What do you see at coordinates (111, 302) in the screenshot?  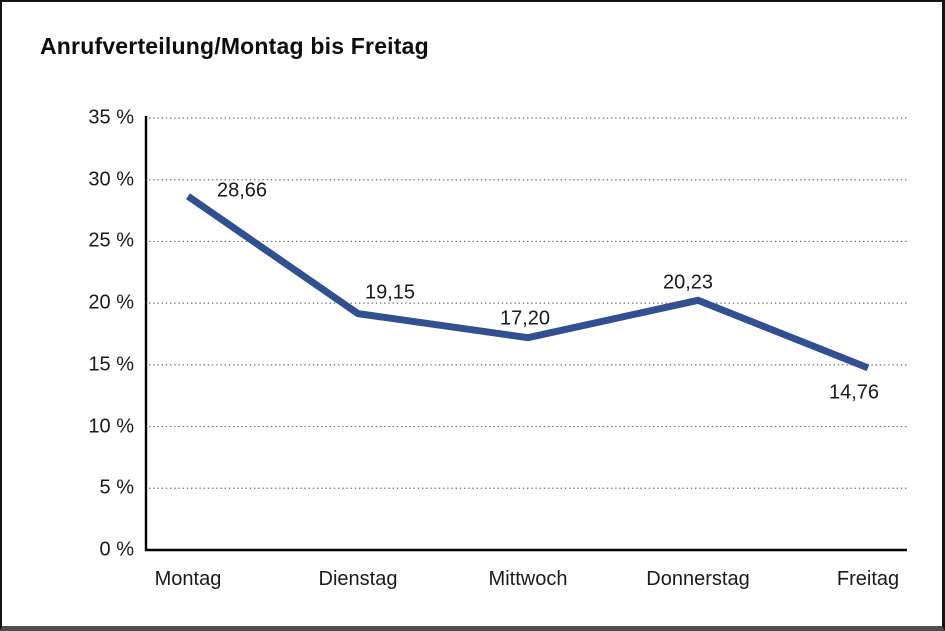 I see `y-axis-tick-label: 20 %` at bounding box center [111, 302].